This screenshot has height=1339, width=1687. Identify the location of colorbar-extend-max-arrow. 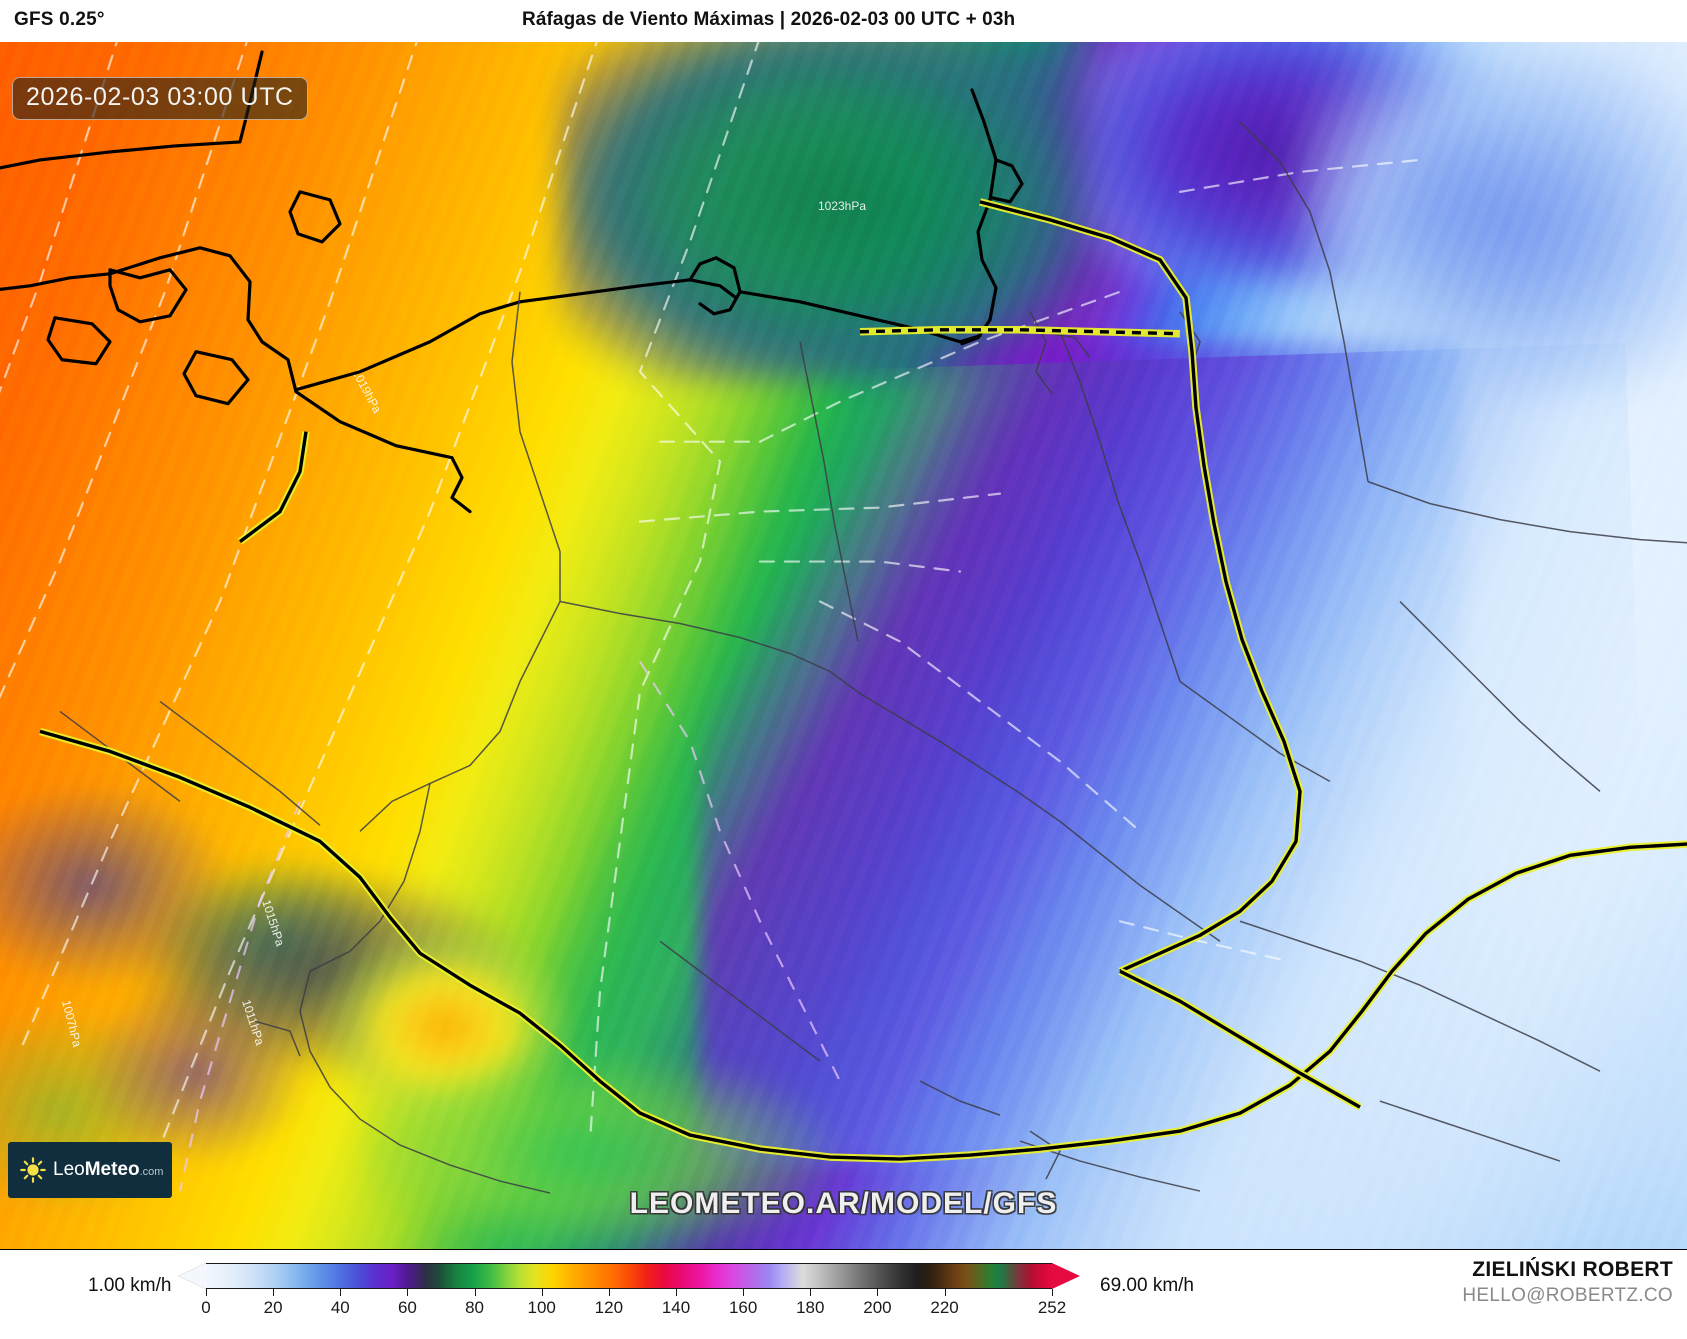
(1066, 1276).